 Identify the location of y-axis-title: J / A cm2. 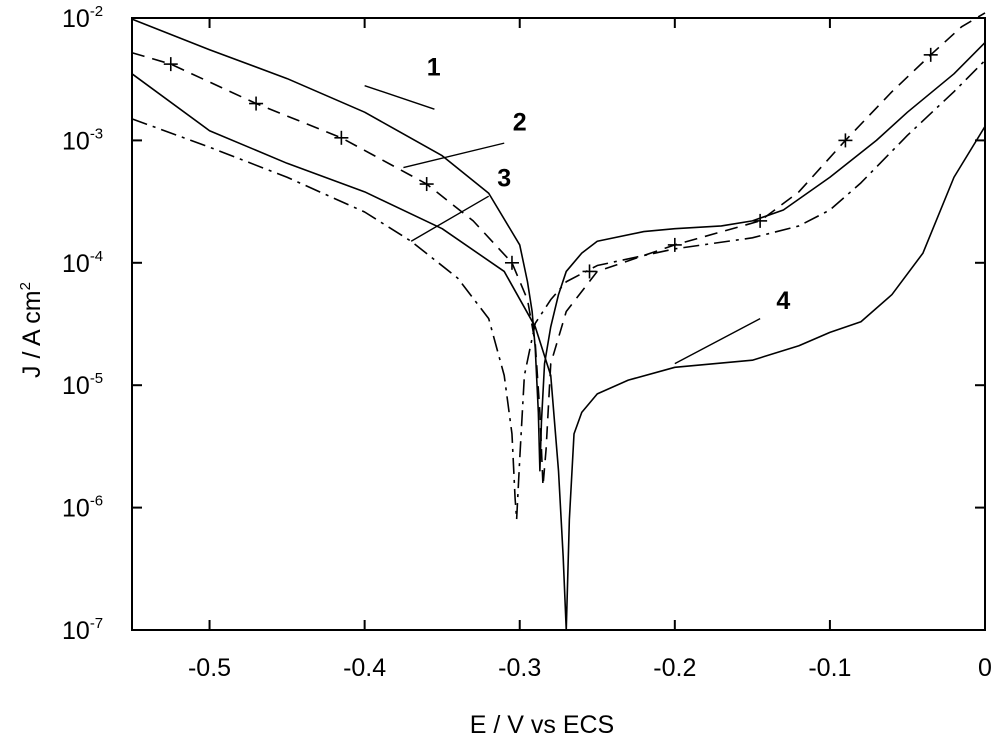
(31, 330).